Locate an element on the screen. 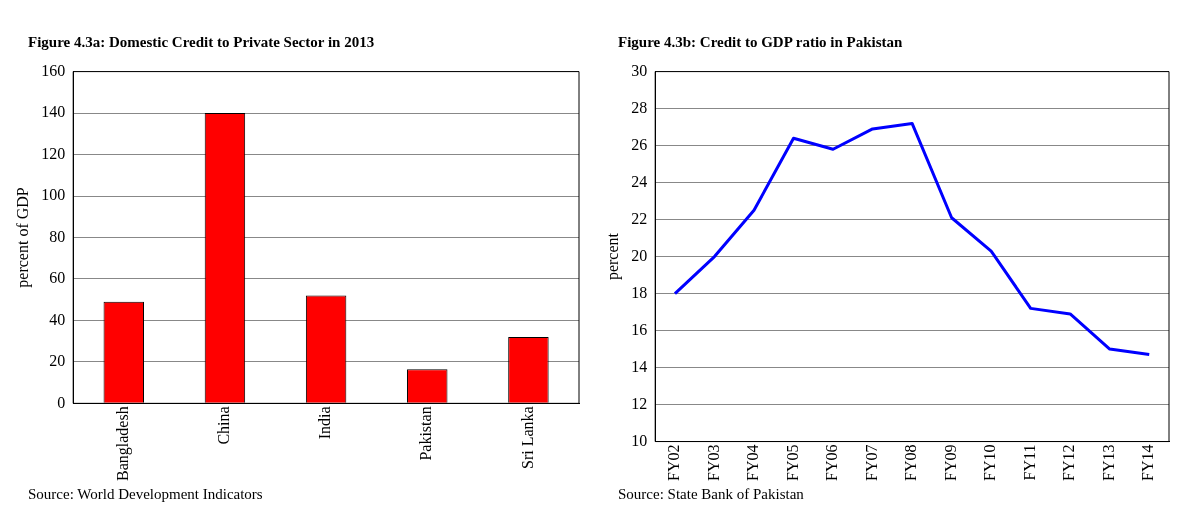  y-axis-title: percent is located at coordinates (612, 256).